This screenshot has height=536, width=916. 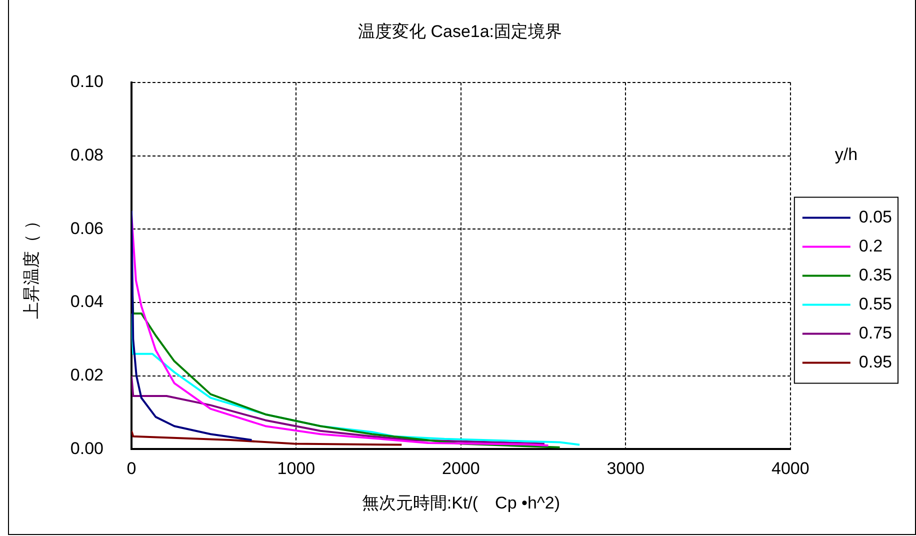 What do you see at coordinates (875, 274) in the screenshot?
I see `legend-label: 0.35` at bounding box center [875, 274].